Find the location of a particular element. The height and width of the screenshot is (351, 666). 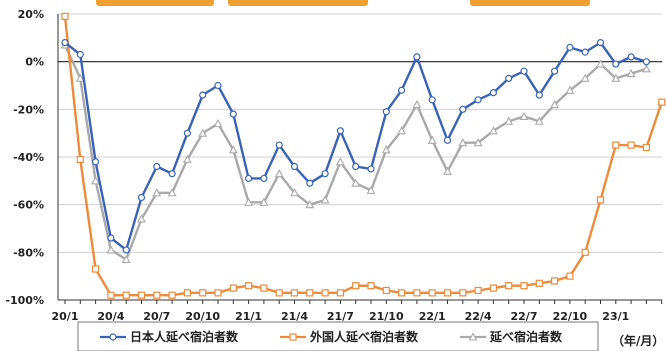

x-tick-label: 20/7 is located at coordinates (156, 316).